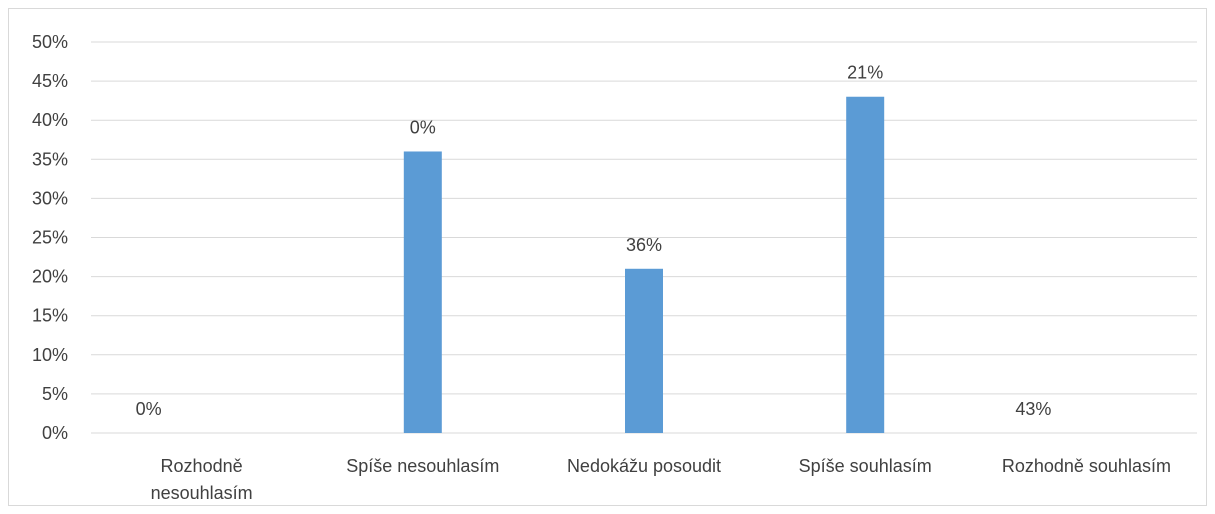 The height and width of the screenshot is (514, 1215). Describe the element at coordinates (50, 198) in the screenshot. I see `y-tick-label: 30%` at that location.